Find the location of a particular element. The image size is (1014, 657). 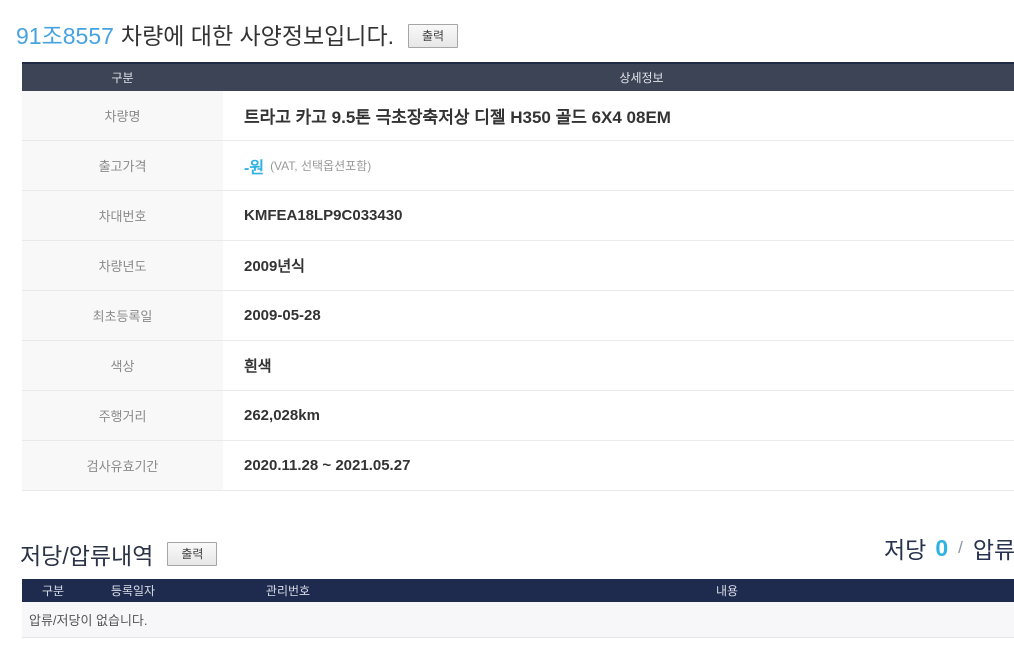

table-row-factory-price: 출고가격 -원 (VAT, 선택옵션포함) is located at coordinates (518, 166).